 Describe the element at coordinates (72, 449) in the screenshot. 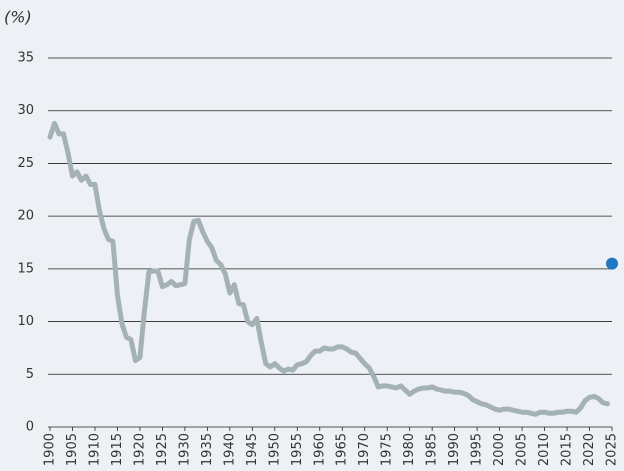

I see `x-tick-label: 1905` at that location.